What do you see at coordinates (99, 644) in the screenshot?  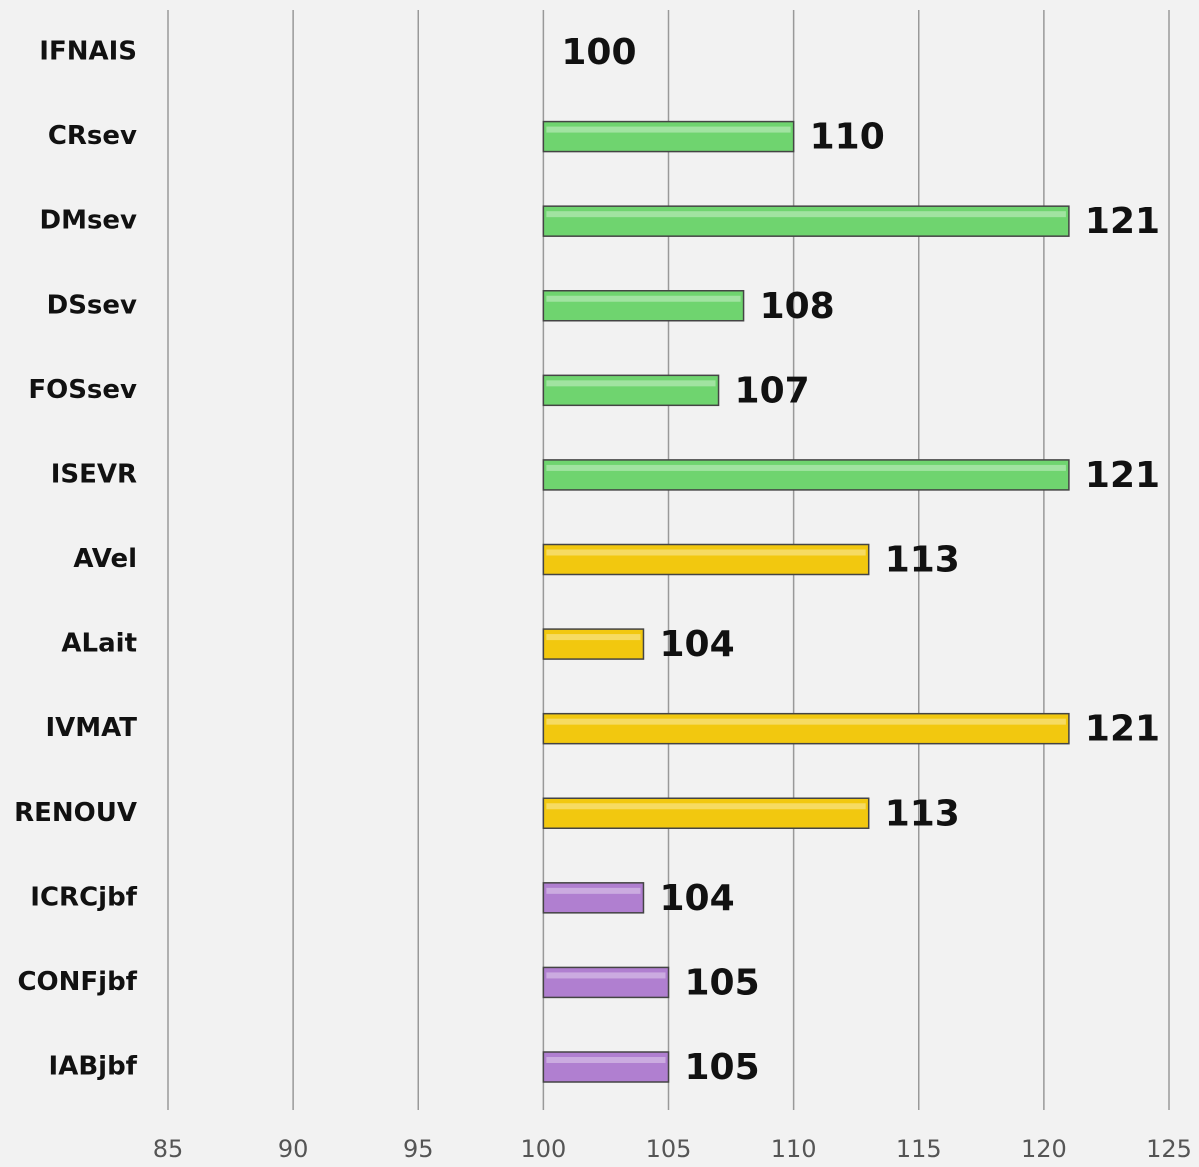 I see `y-tick-label: ALait` at bounding box center [99, 644].